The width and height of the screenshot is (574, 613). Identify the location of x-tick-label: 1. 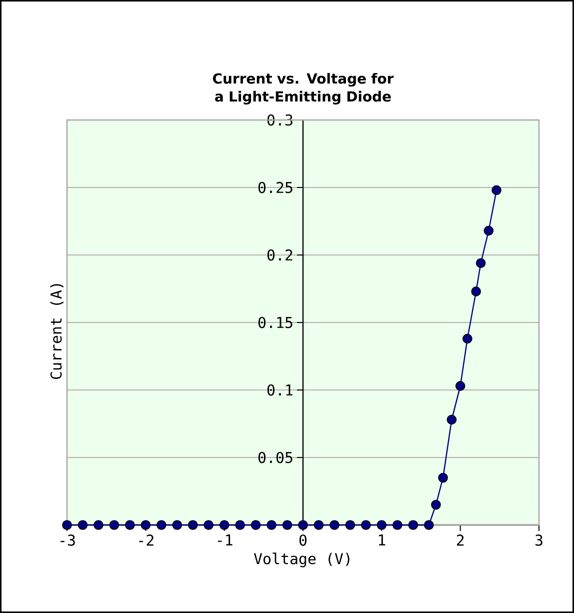
(382, 540).